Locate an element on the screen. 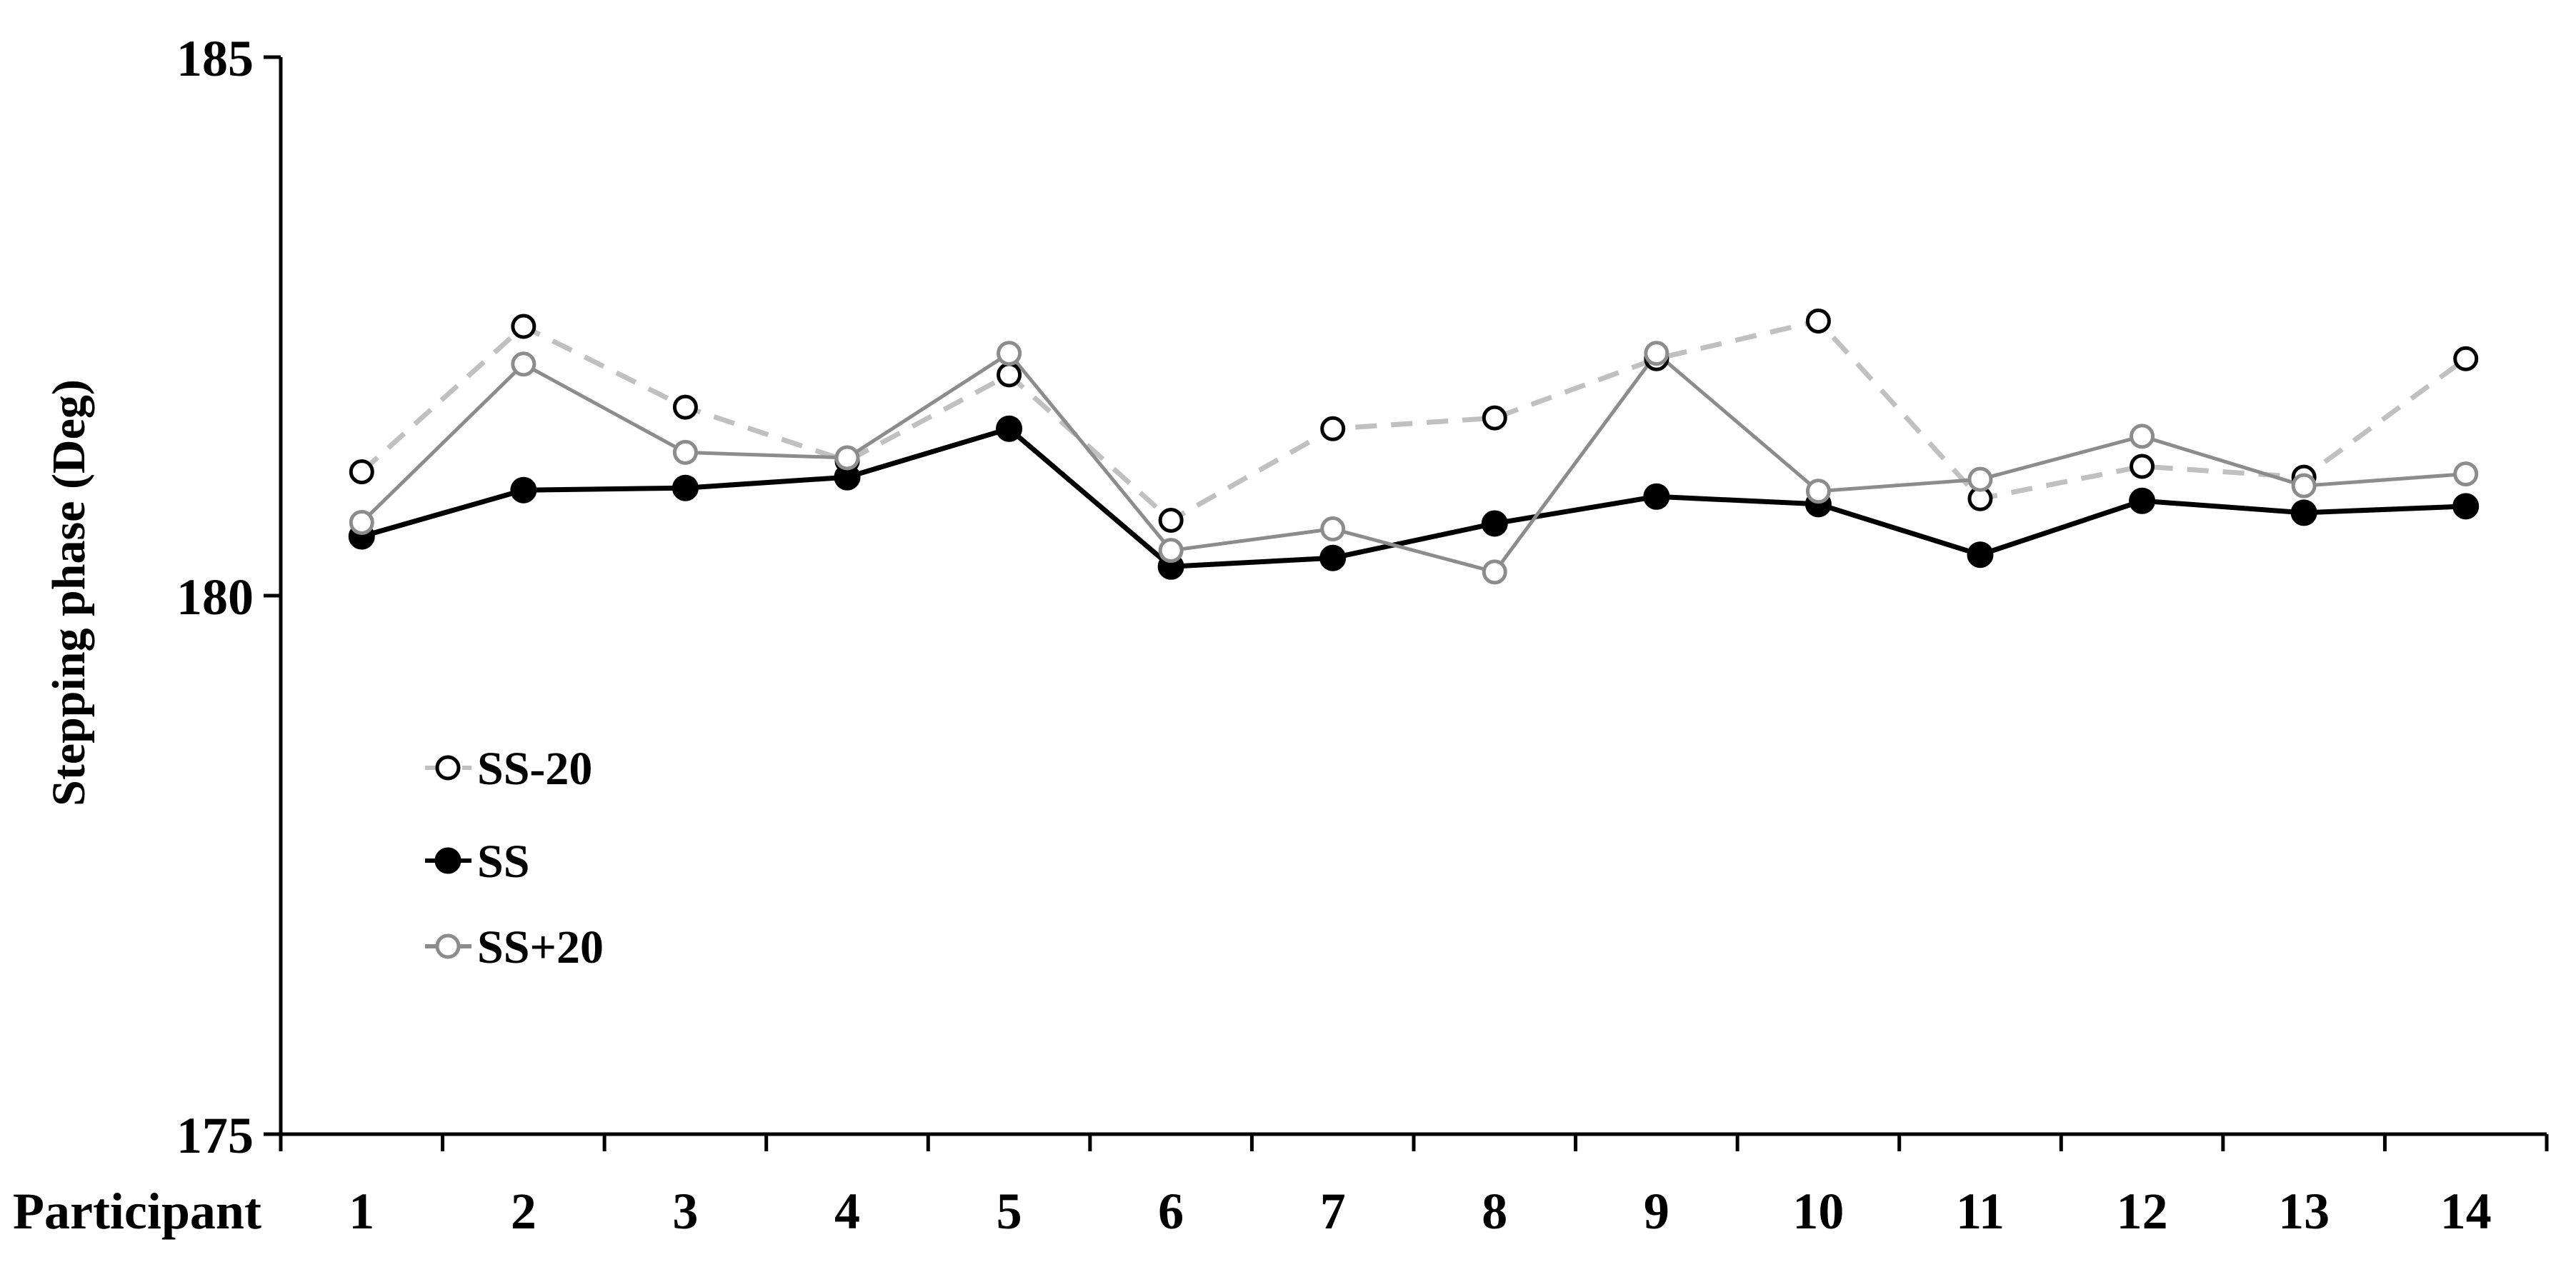 This screenshot has width=2576, height=1282. x-tick-label: 12 is located at coordinates (2142, 1211).